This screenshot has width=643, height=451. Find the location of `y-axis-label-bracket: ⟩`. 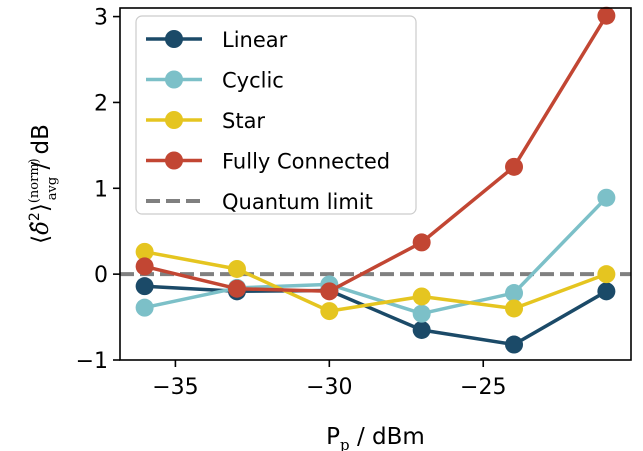

y-axis-label-bracket: ⟩ is located at coordinates (41, 207).